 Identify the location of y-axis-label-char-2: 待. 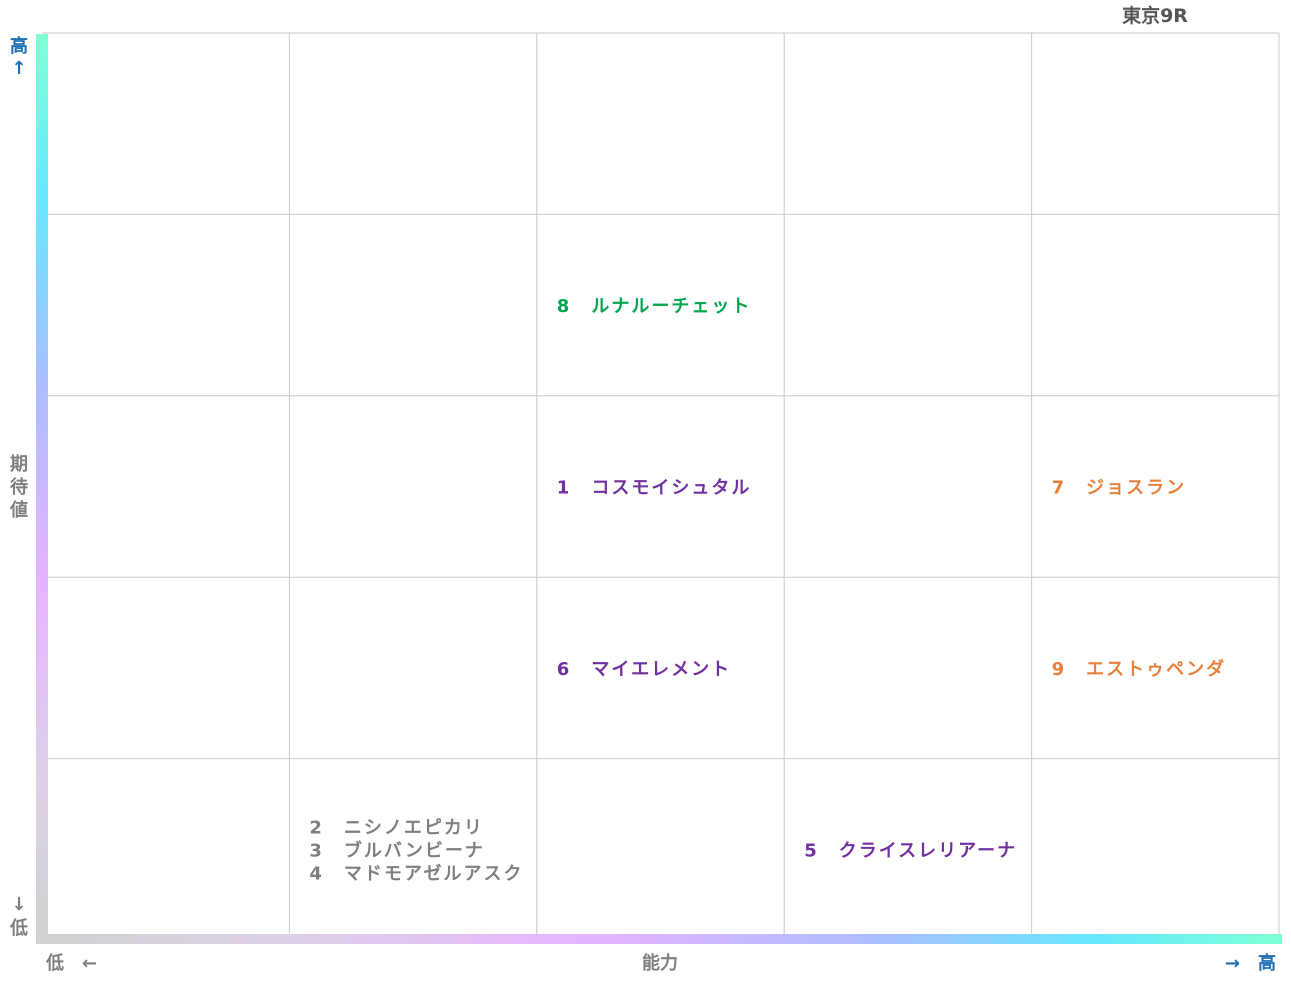
(19, 487).